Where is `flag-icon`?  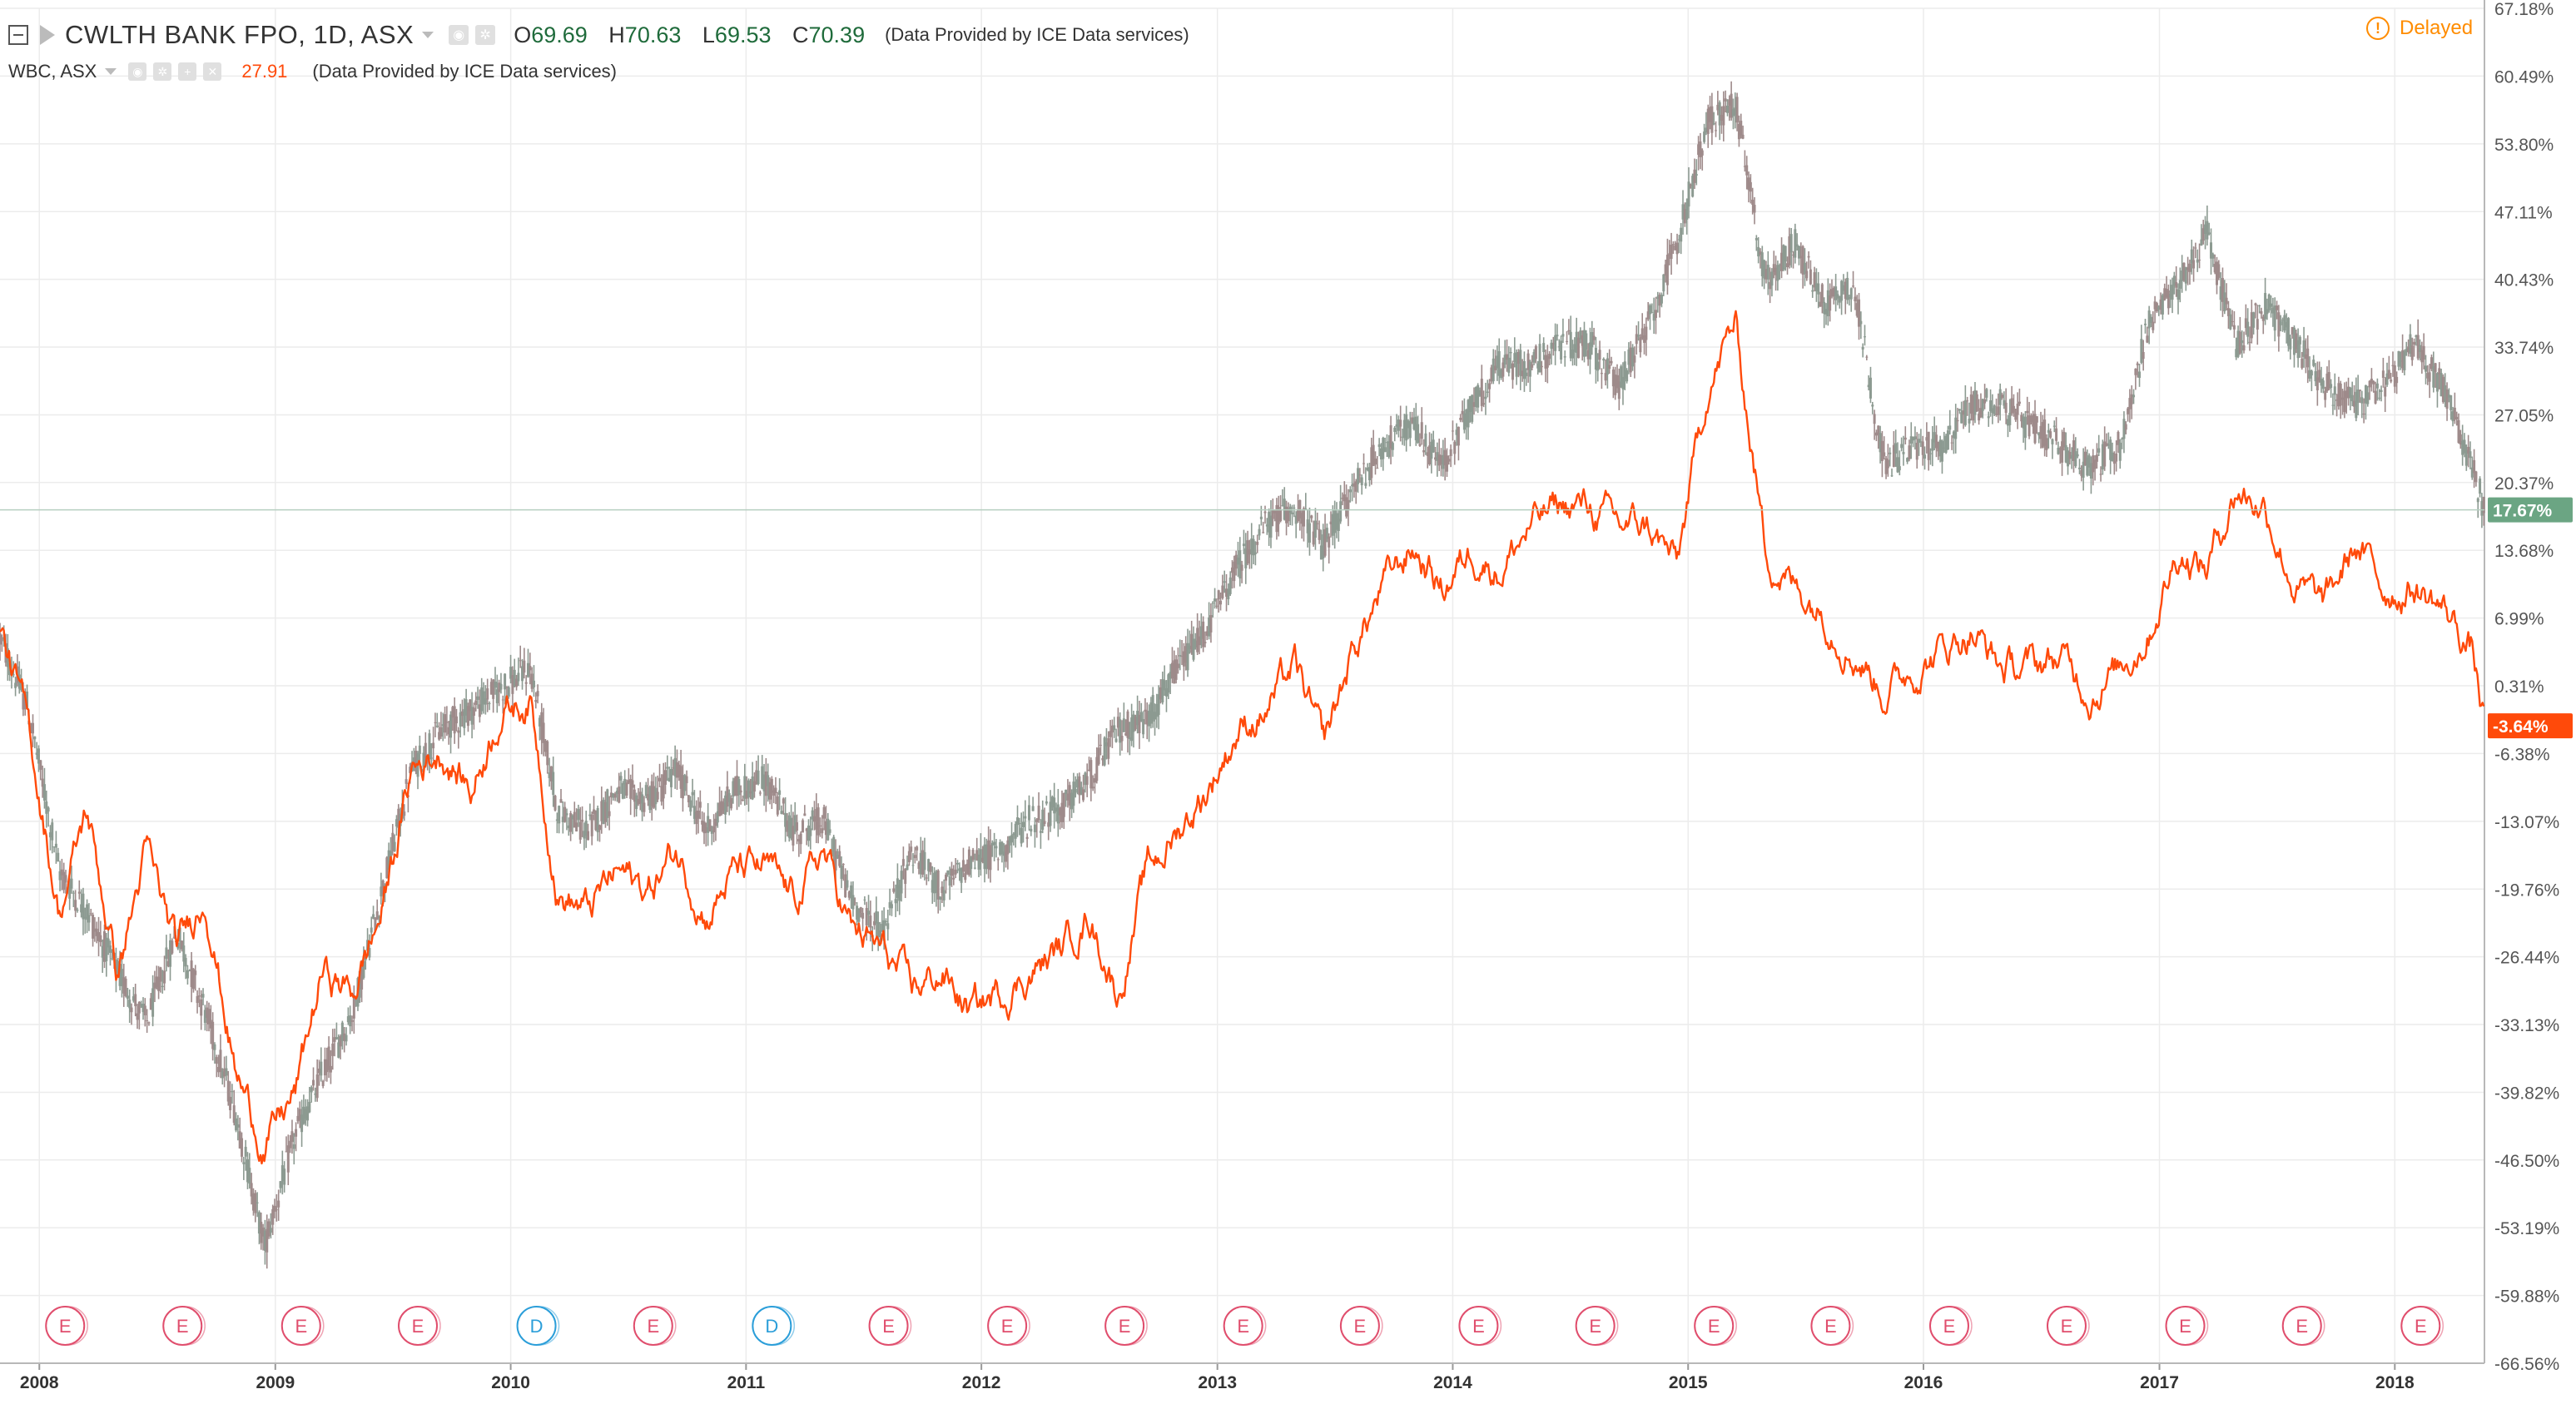 flag-icon is located at coordinates (47, 35).